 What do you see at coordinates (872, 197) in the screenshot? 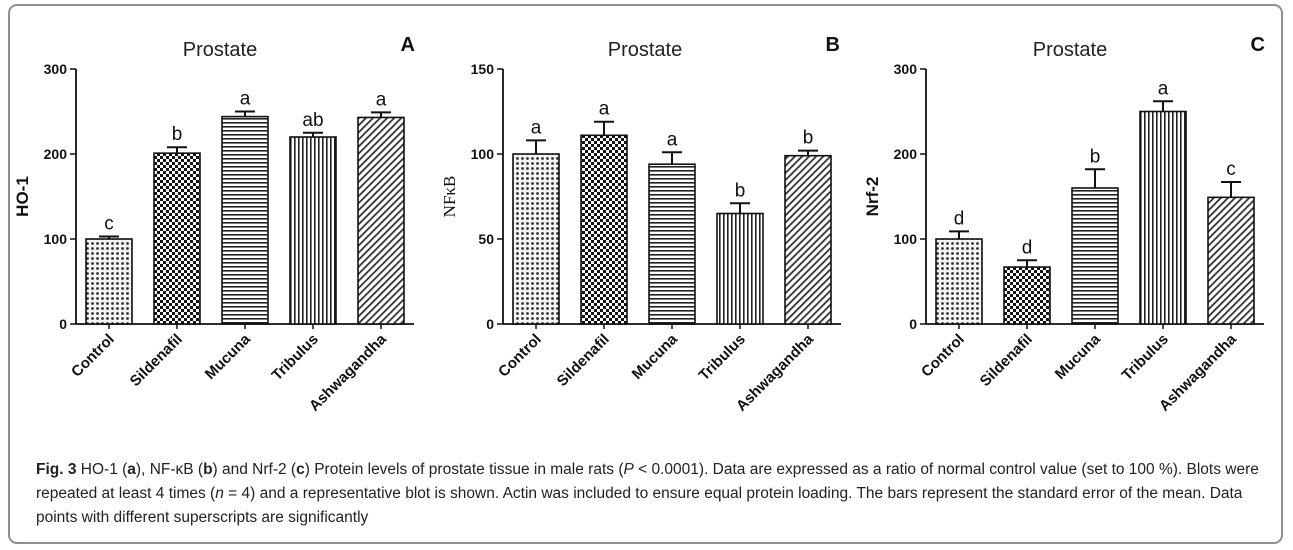
I see `y-axis-label: Nrf-2` at bounding box center [872, 197].